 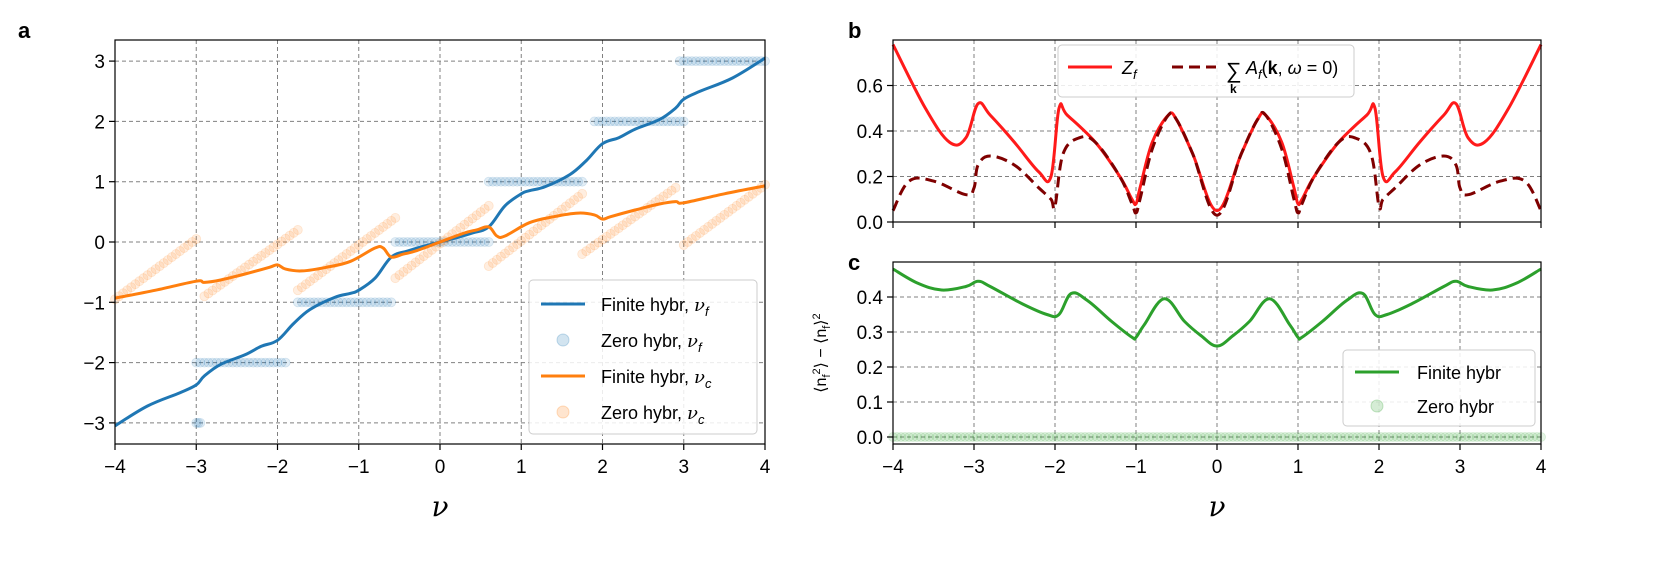 I want to click on x-tick-label: 4, so click(x=765, y=467).